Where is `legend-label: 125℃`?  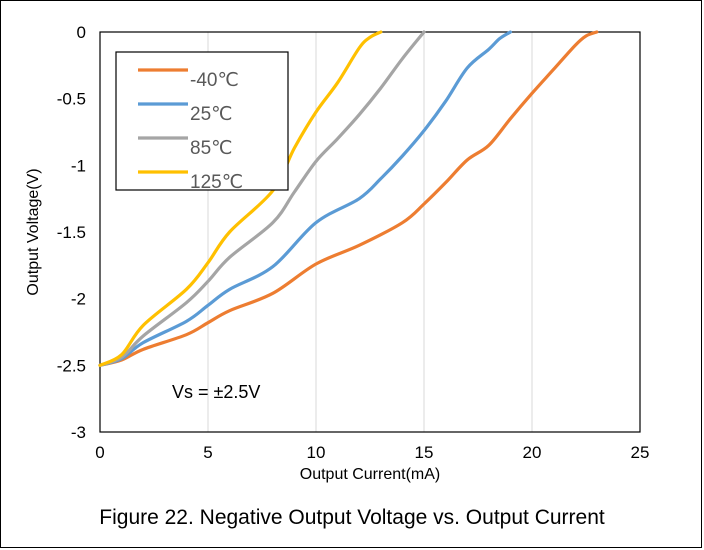 legend-label: 125℃ is located at coordinates (216, 182).